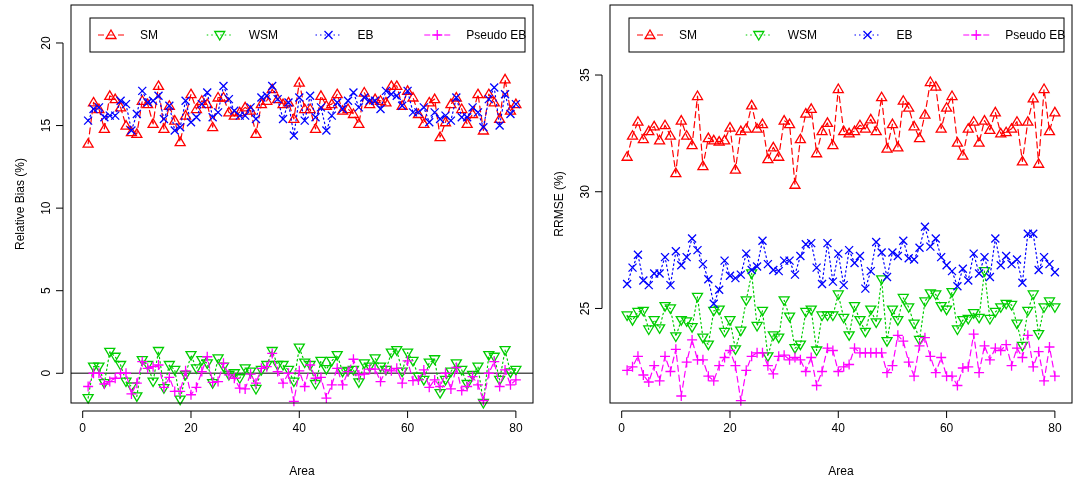  Describe the element at coordinates (585, 191) in the screenshot. I see `y-tick-label: 30` at that location.